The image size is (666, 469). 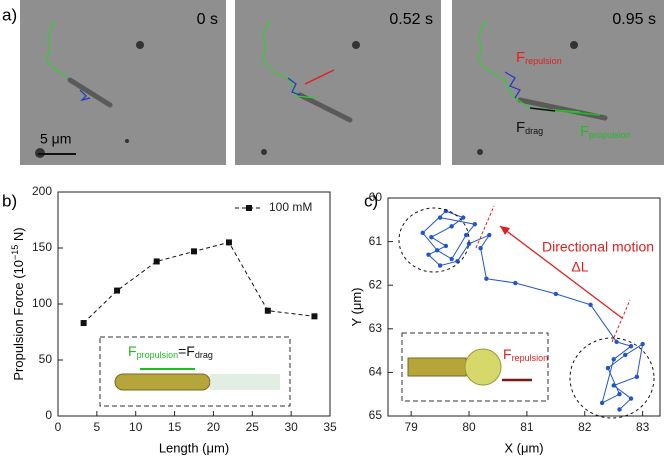 I want to click on y-tick-label: 63, so click(x=376, y=328).